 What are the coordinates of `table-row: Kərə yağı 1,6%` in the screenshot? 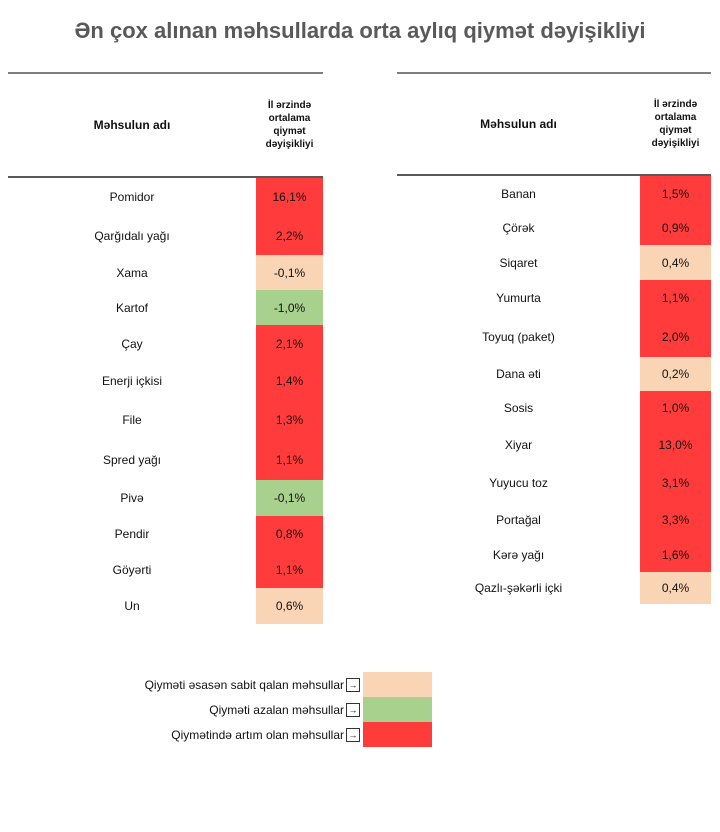 It's located at (554, 555).